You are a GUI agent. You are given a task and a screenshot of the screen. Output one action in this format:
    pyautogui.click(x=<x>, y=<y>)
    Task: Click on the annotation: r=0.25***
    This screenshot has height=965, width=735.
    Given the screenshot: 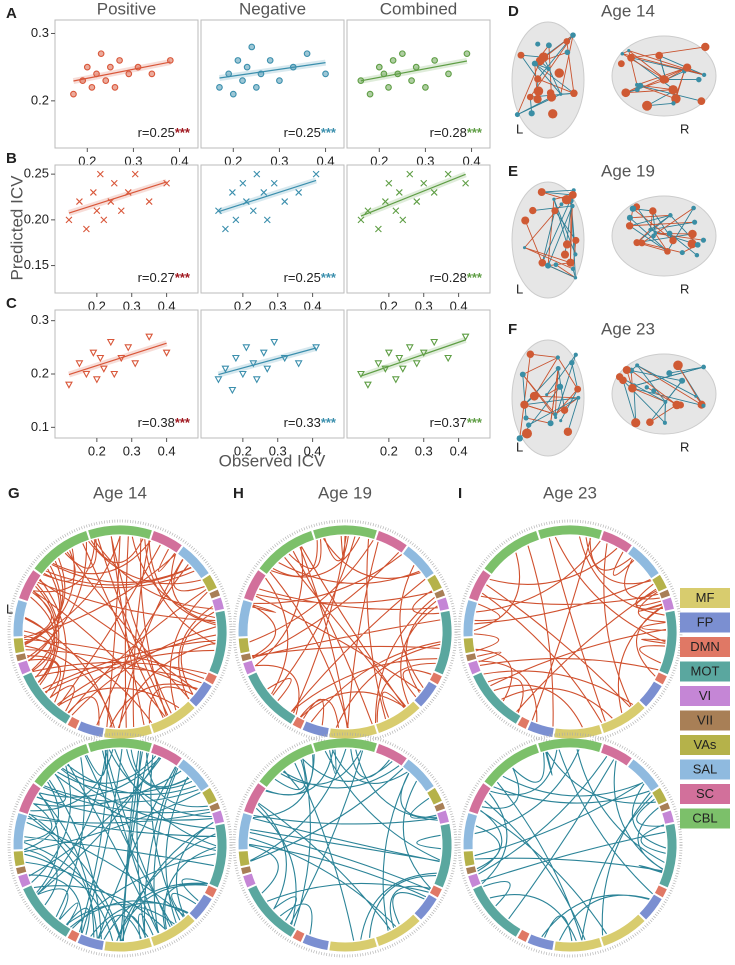 What is the action you would take?
    pyautogui.click(x=164, y=132)
    